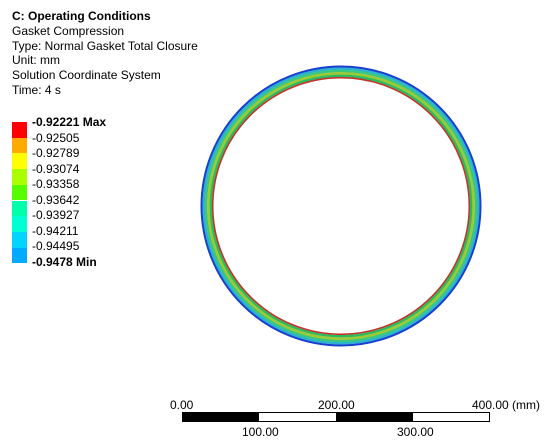 The width and height of the screenshot is (550, 446). Describe the element at coordinates (56, 137) in the screenshot. I see `legend-value-label: -0.92505` at that location.